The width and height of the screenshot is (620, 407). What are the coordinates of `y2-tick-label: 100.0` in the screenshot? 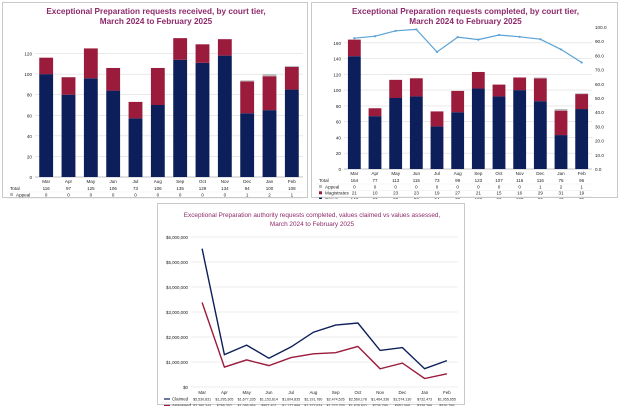 It's located at (601, 27).